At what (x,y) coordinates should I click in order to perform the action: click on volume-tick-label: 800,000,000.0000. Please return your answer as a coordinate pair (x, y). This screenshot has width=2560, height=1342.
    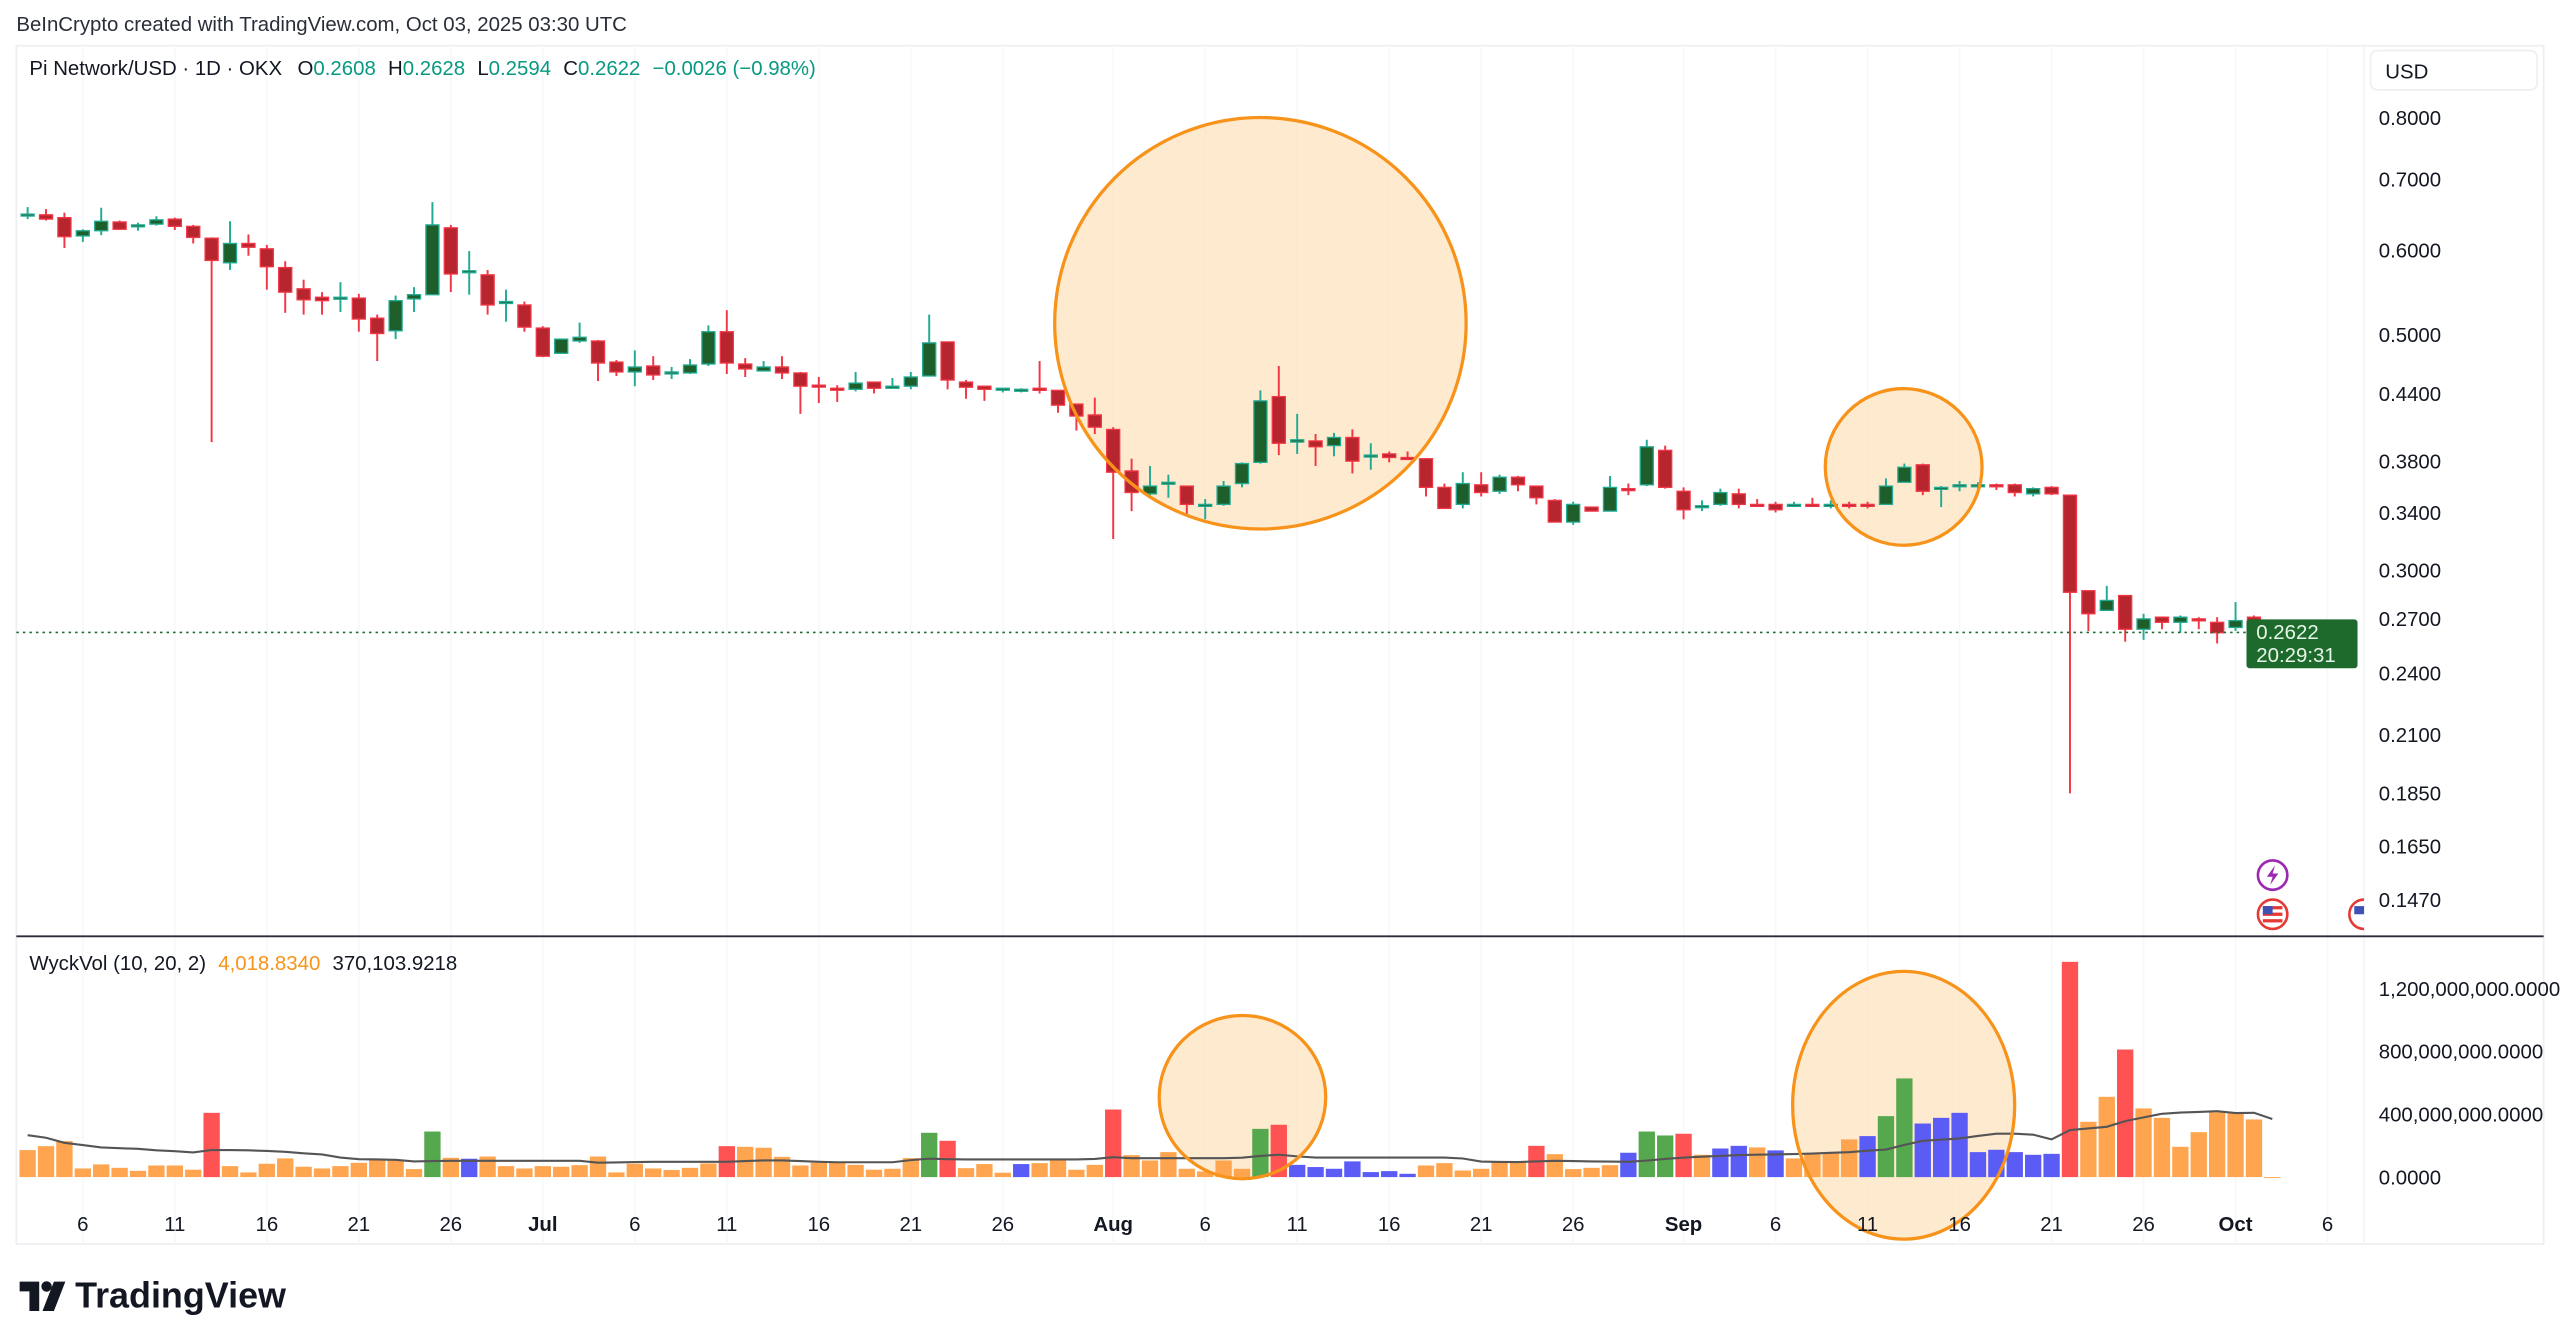
    Looking at the image, I should click on (2461, 1053).